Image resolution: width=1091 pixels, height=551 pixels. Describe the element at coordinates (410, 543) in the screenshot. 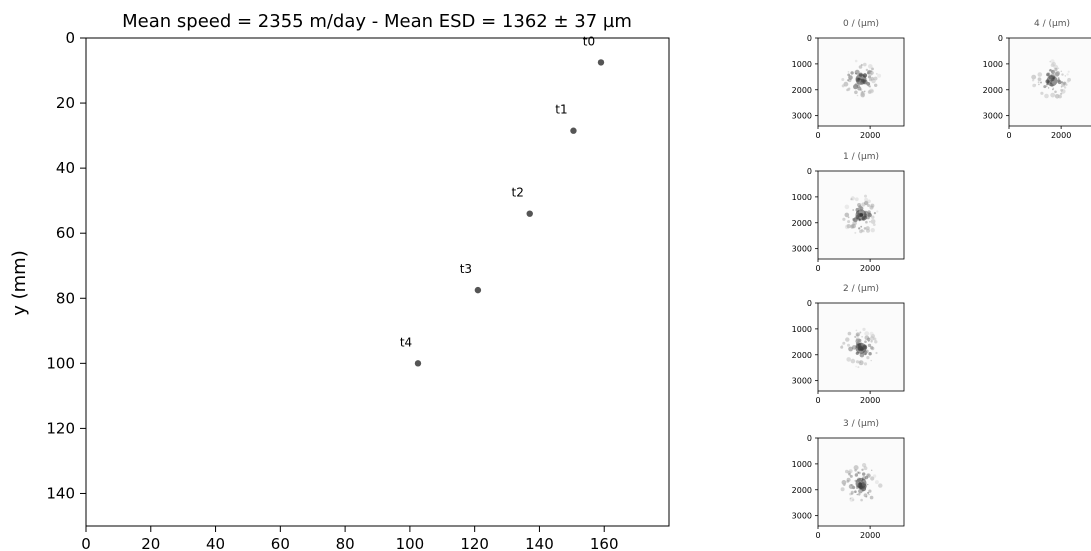

I see `x-tick-label: 100` at that location.